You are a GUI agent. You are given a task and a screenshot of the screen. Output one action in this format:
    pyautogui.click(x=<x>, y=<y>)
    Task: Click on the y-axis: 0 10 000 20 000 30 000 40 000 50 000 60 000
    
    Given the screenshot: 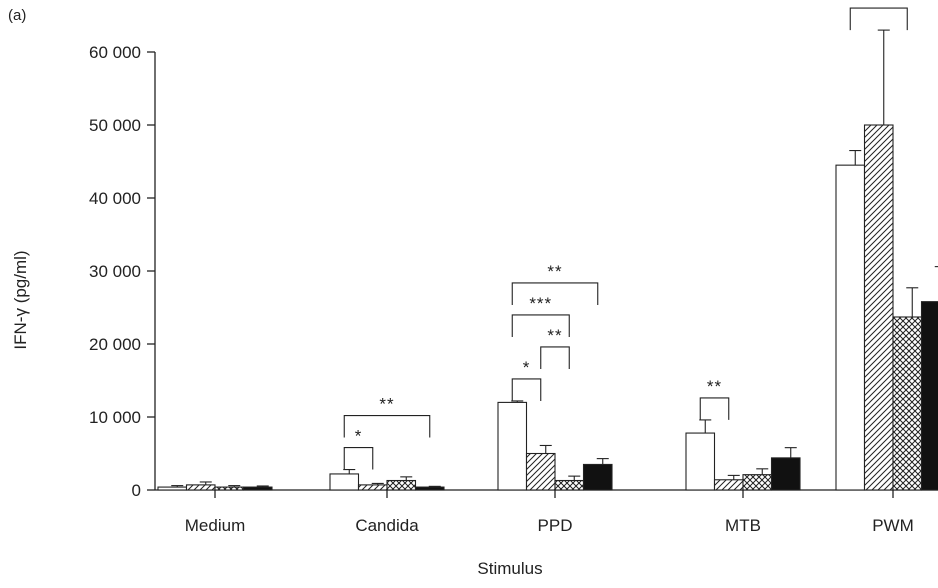 What is the action you would take?
    pyautogui.click(x=122, y=271)
    